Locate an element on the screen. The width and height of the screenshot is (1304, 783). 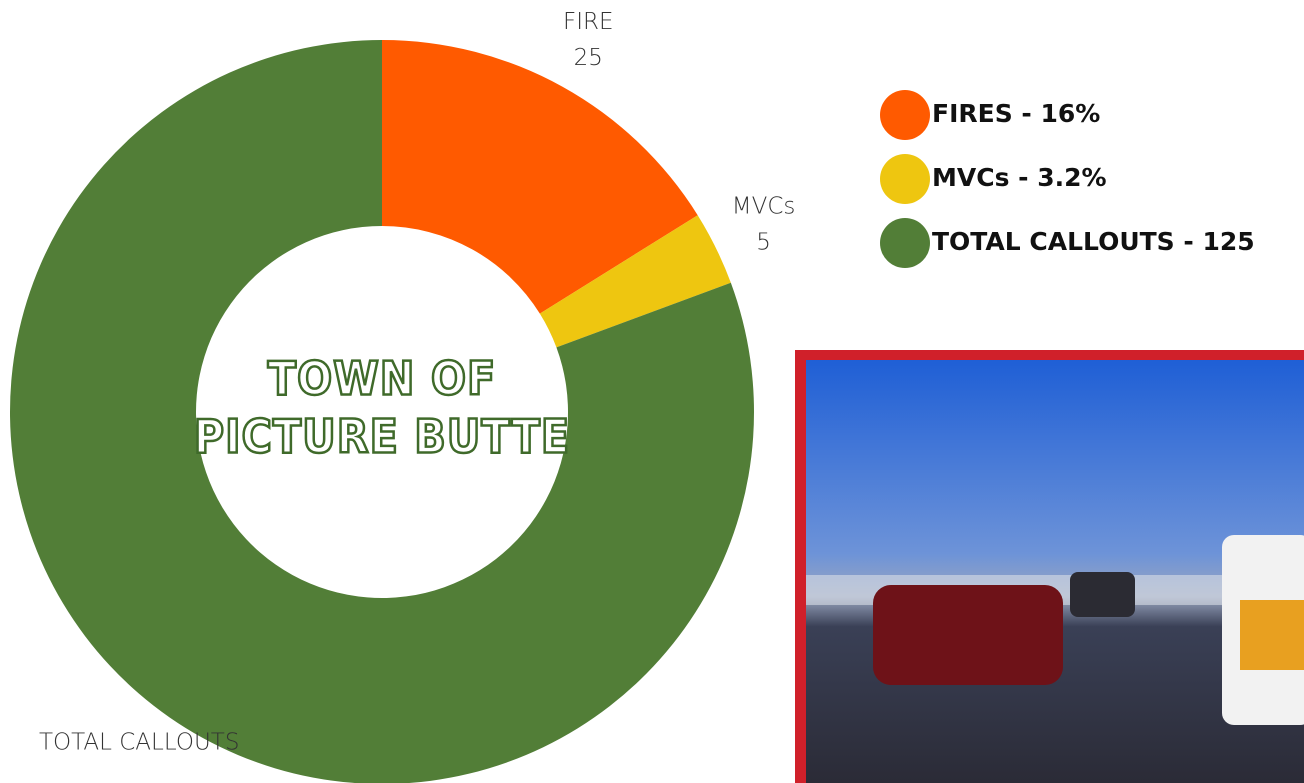
center-title: TOWN OF is located at coordinates (382, 379).